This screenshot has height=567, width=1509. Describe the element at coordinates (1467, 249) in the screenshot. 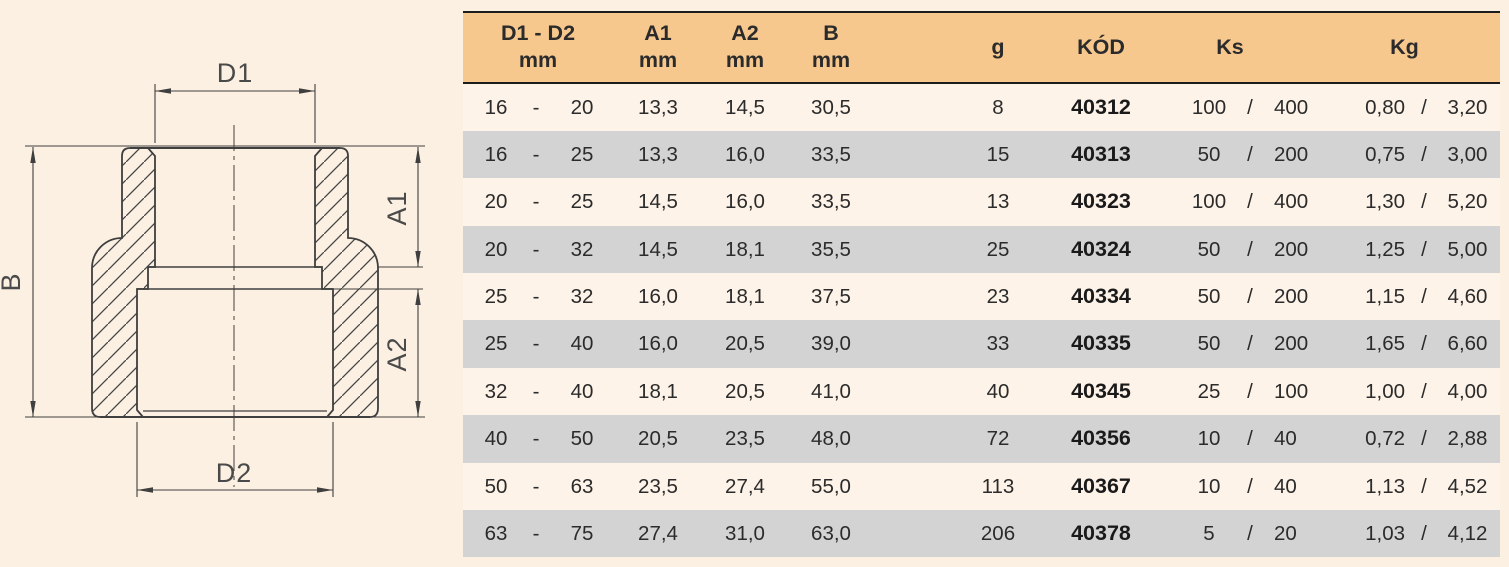

I see `cell-kg-outer: 5,00` at that location.